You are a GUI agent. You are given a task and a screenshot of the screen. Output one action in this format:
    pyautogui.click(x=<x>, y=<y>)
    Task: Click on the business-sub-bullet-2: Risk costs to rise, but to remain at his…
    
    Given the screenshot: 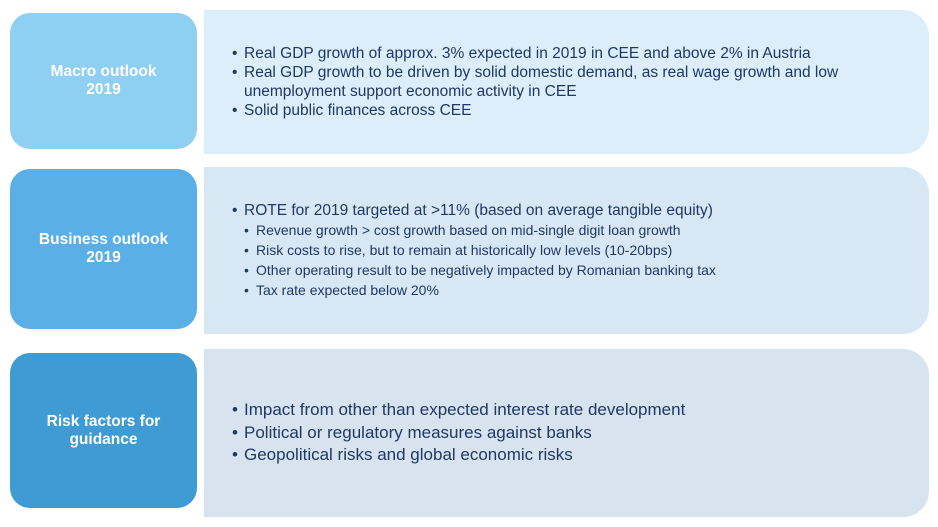 What is the action you would take?
    pyautogui.click(x=576, y=250)
    